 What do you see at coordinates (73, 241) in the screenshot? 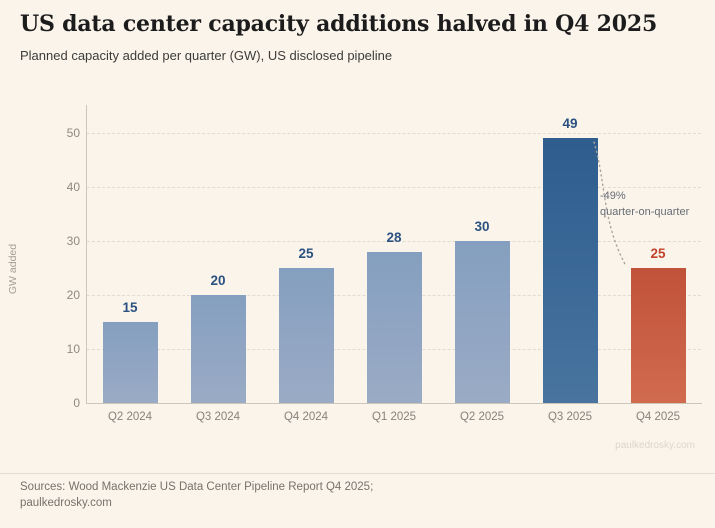
I see `y-tick-30: 30` at bounding box center [73, 241].